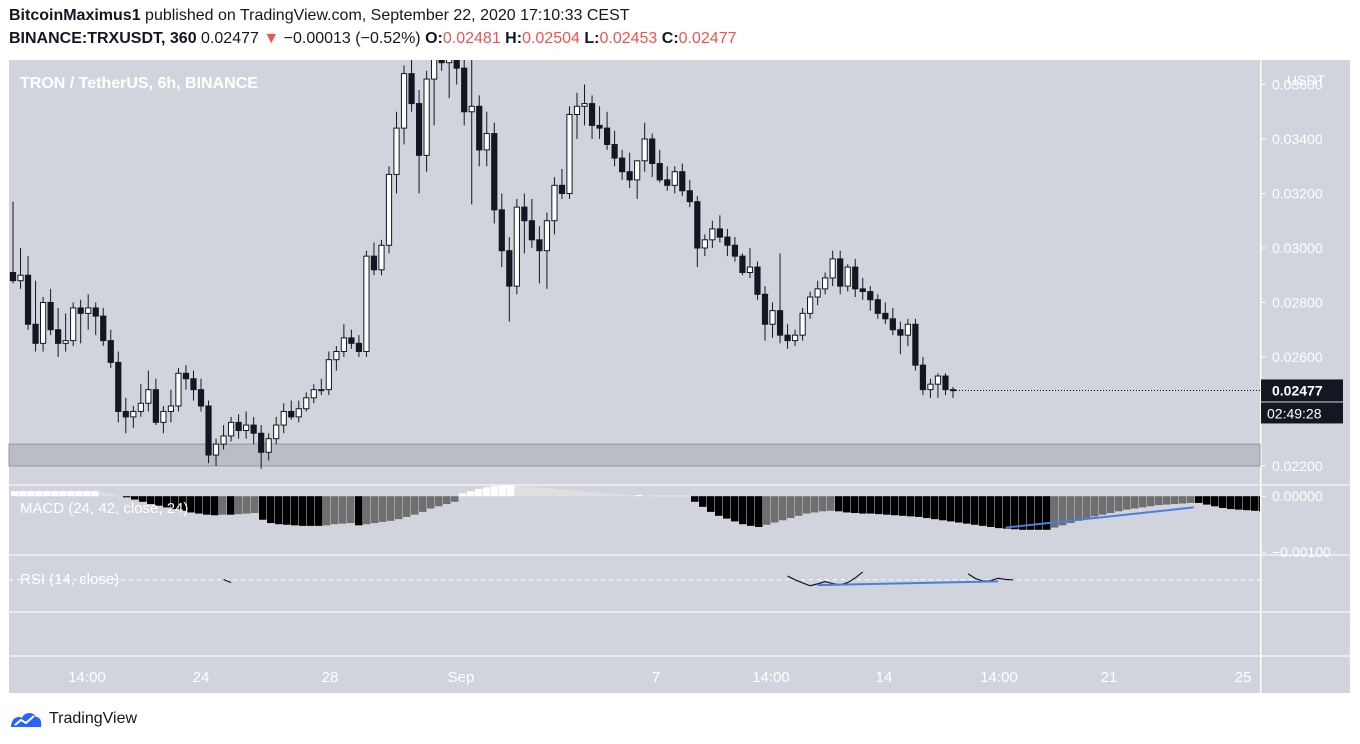 Image resolution: width=1360 pixels, height=744 pixels. What do you see at coordinates (1297, 193) in the screenshot?
I see `price-tick-label: 0.03200` at bounding box center [1297, 193].